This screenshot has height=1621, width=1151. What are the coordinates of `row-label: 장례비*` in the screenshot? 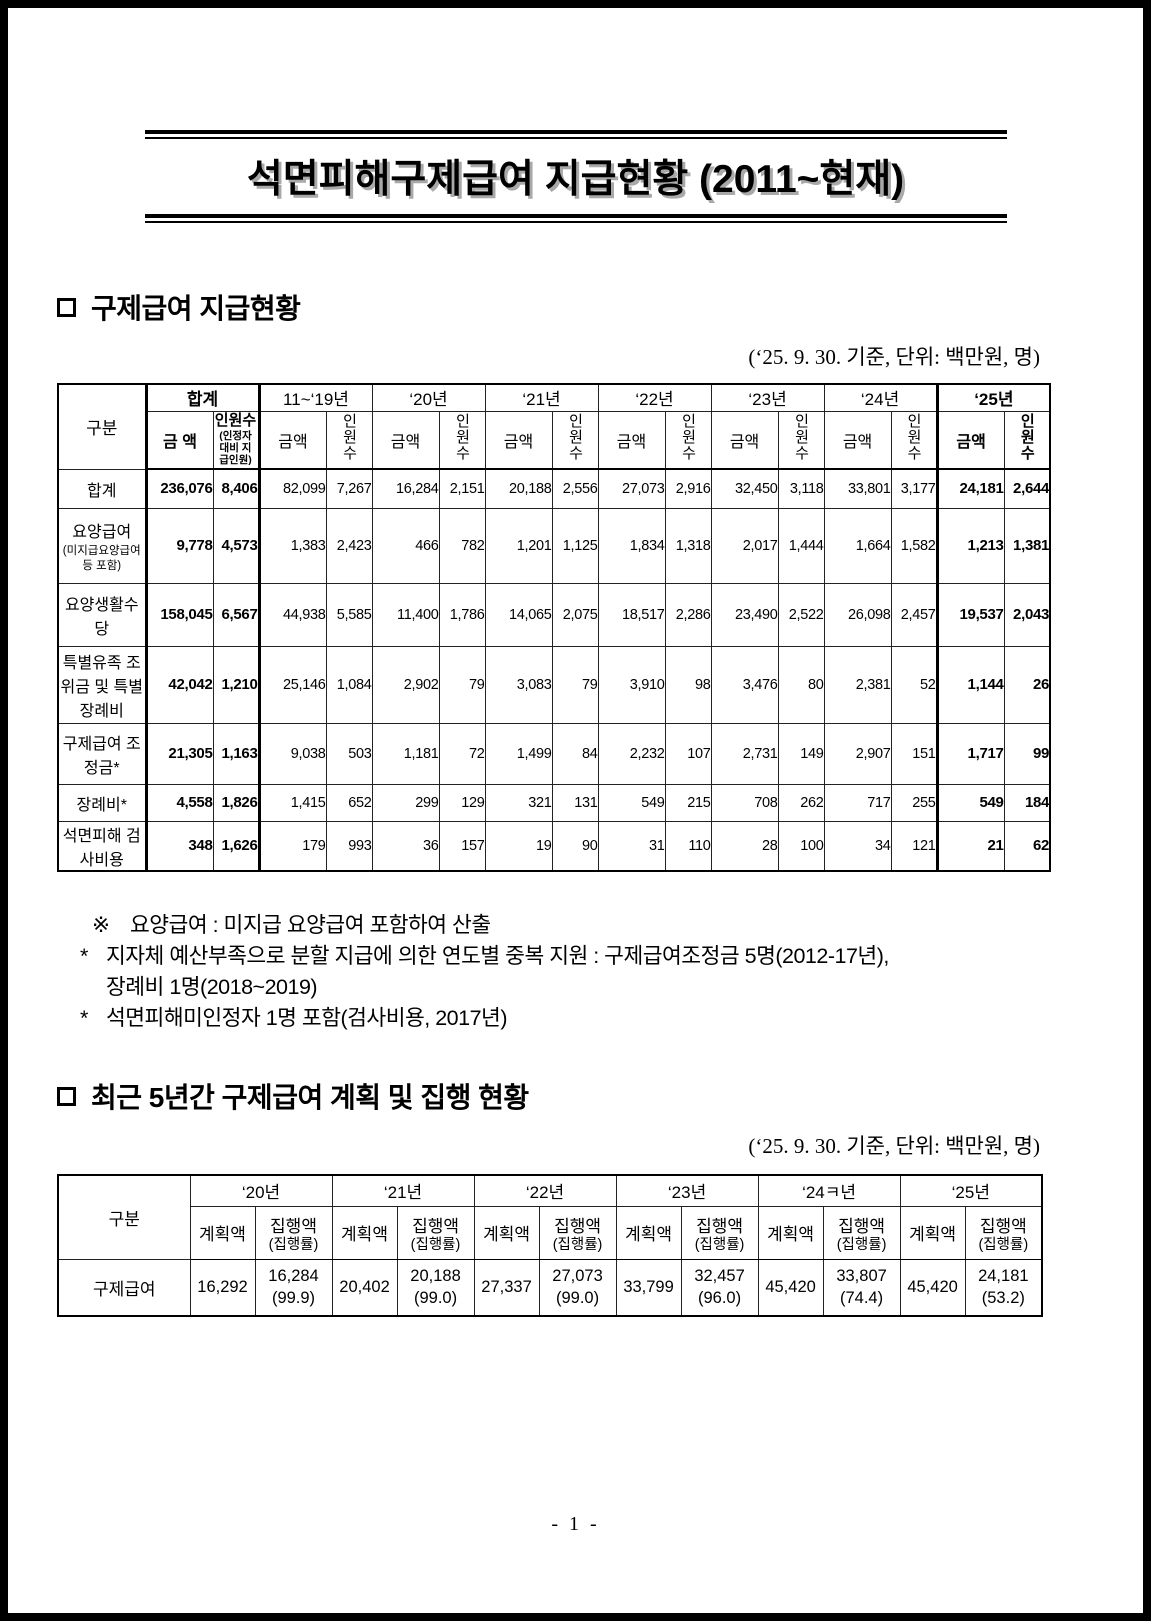 It's located at (102, 802).